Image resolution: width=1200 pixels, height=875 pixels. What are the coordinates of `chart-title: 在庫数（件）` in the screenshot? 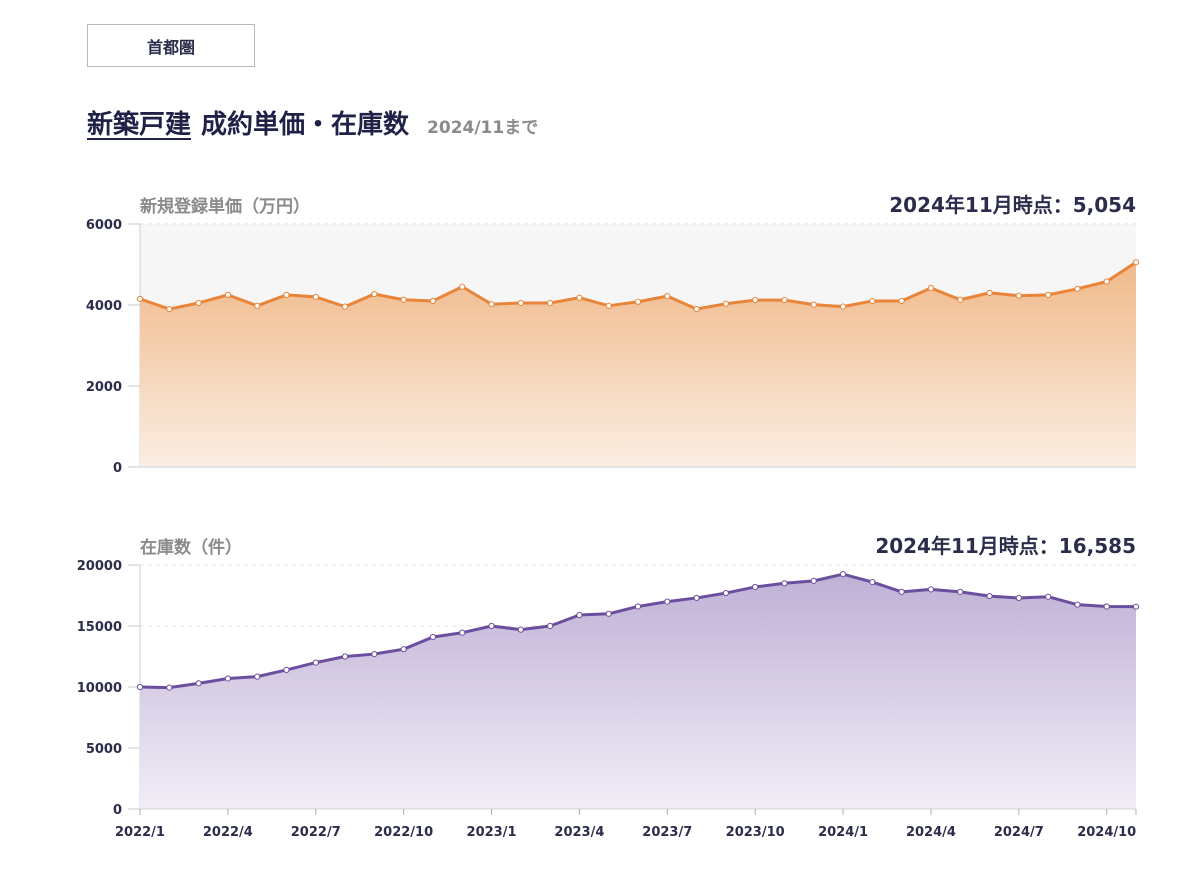 It's located at (191, 547).